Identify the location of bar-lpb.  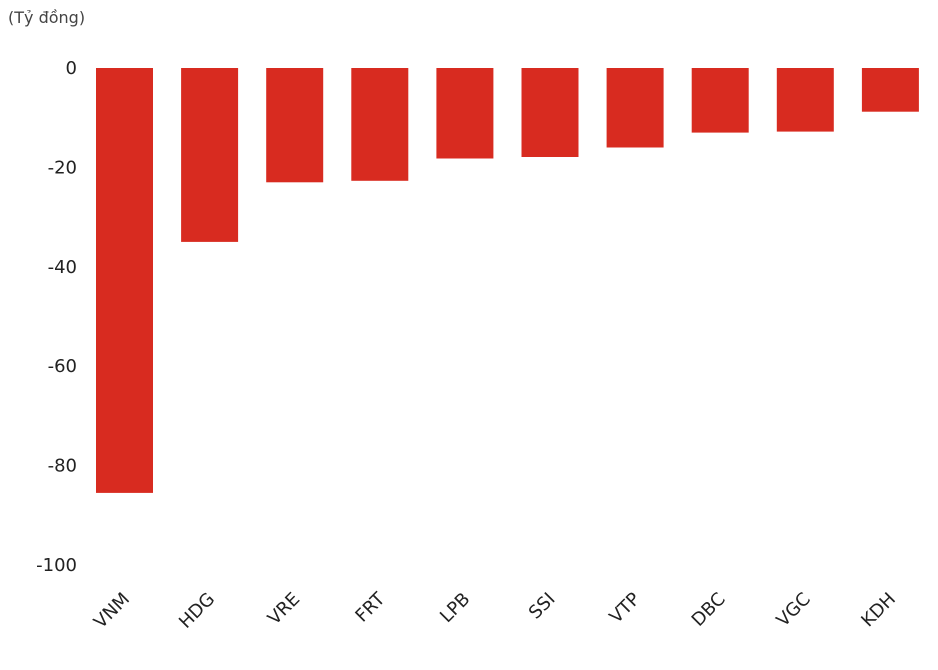
(465, 113).